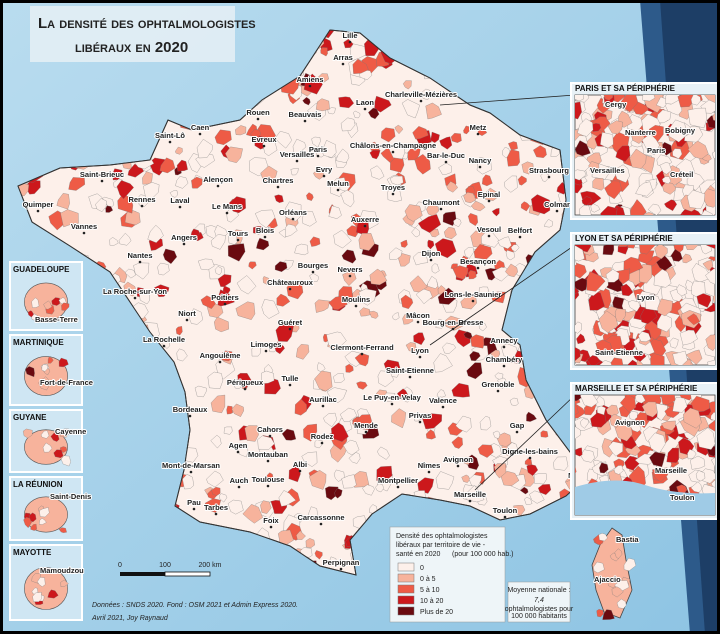 The height and width of the screenshot is (634, 720). I want to click on city-label: Blois, so click(265, 230).